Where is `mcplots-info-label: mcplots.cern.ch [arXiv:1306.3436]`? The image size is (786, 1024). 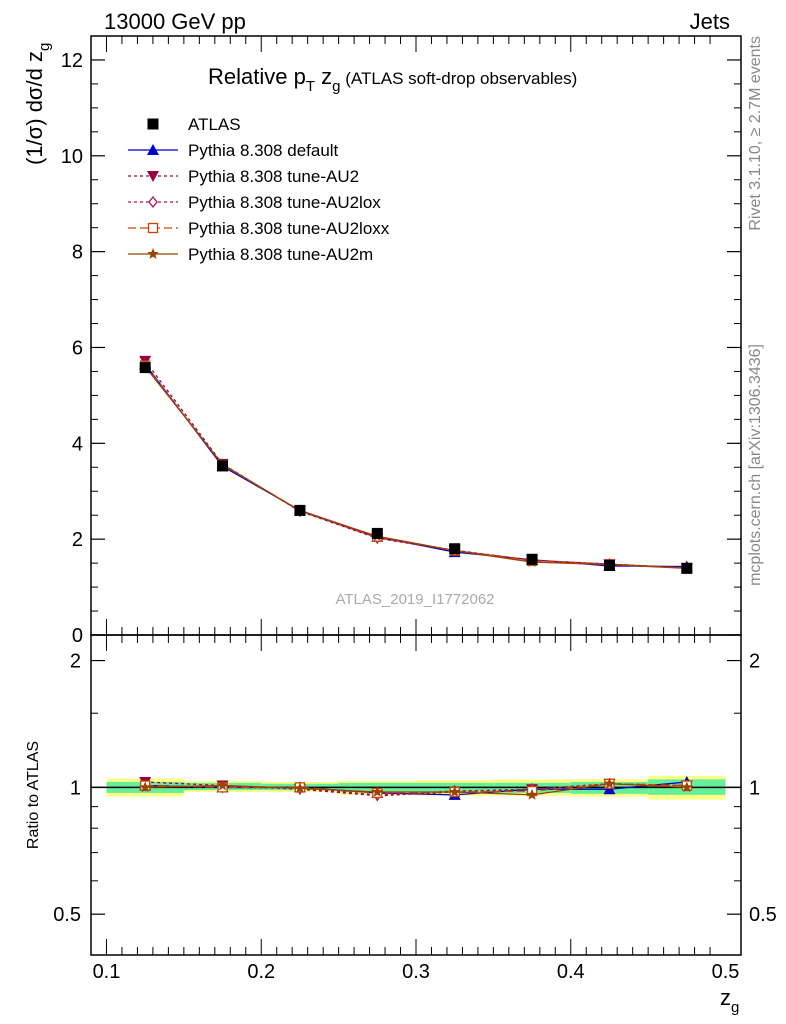 mcplots-info-label: mcplots.cern.ch [arXiv:1306.3436] is located at coordinates (755, 465).